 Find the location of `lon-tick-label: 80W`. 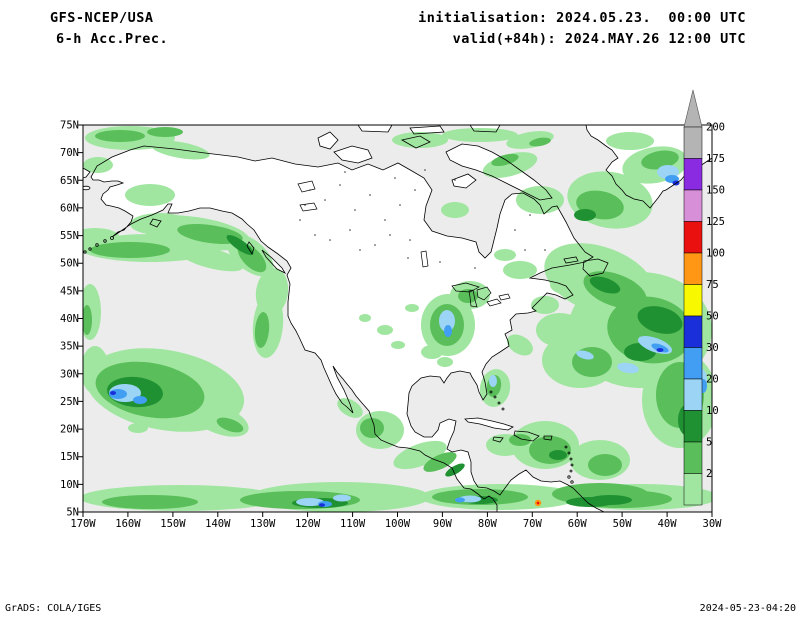

lon-tick-label: 80W is located at coordinates (488, 524).